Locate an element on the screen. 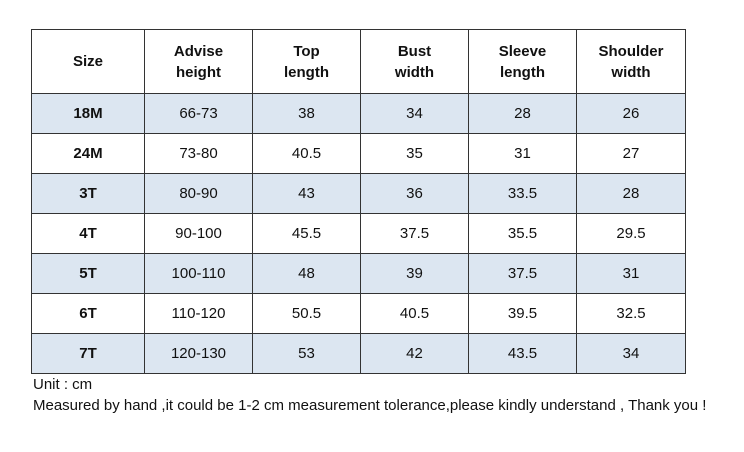 Image resolution: width=744 pixels, height=452 pixels. sleeve-length-cell: 31 is located at coordinates (522, 153).